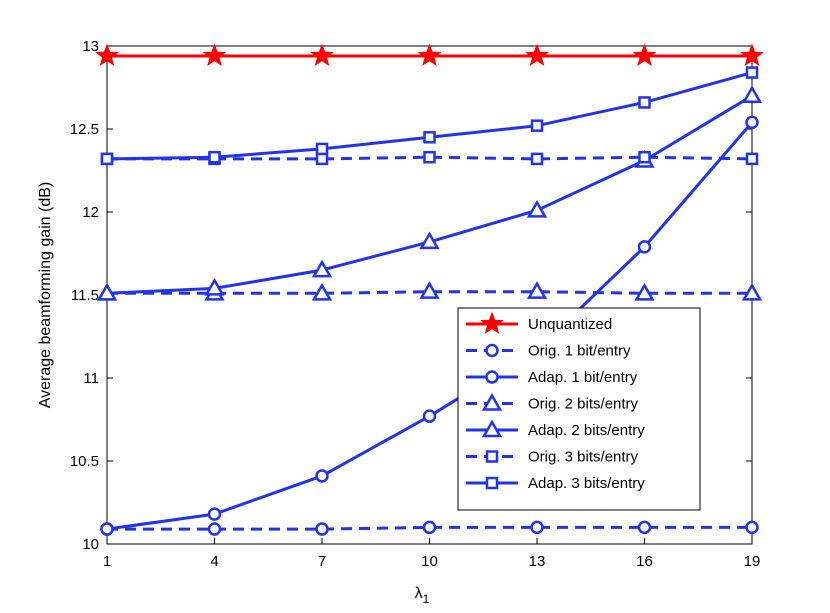  I want to click on x-tick-label: 13, so click(537, 561).